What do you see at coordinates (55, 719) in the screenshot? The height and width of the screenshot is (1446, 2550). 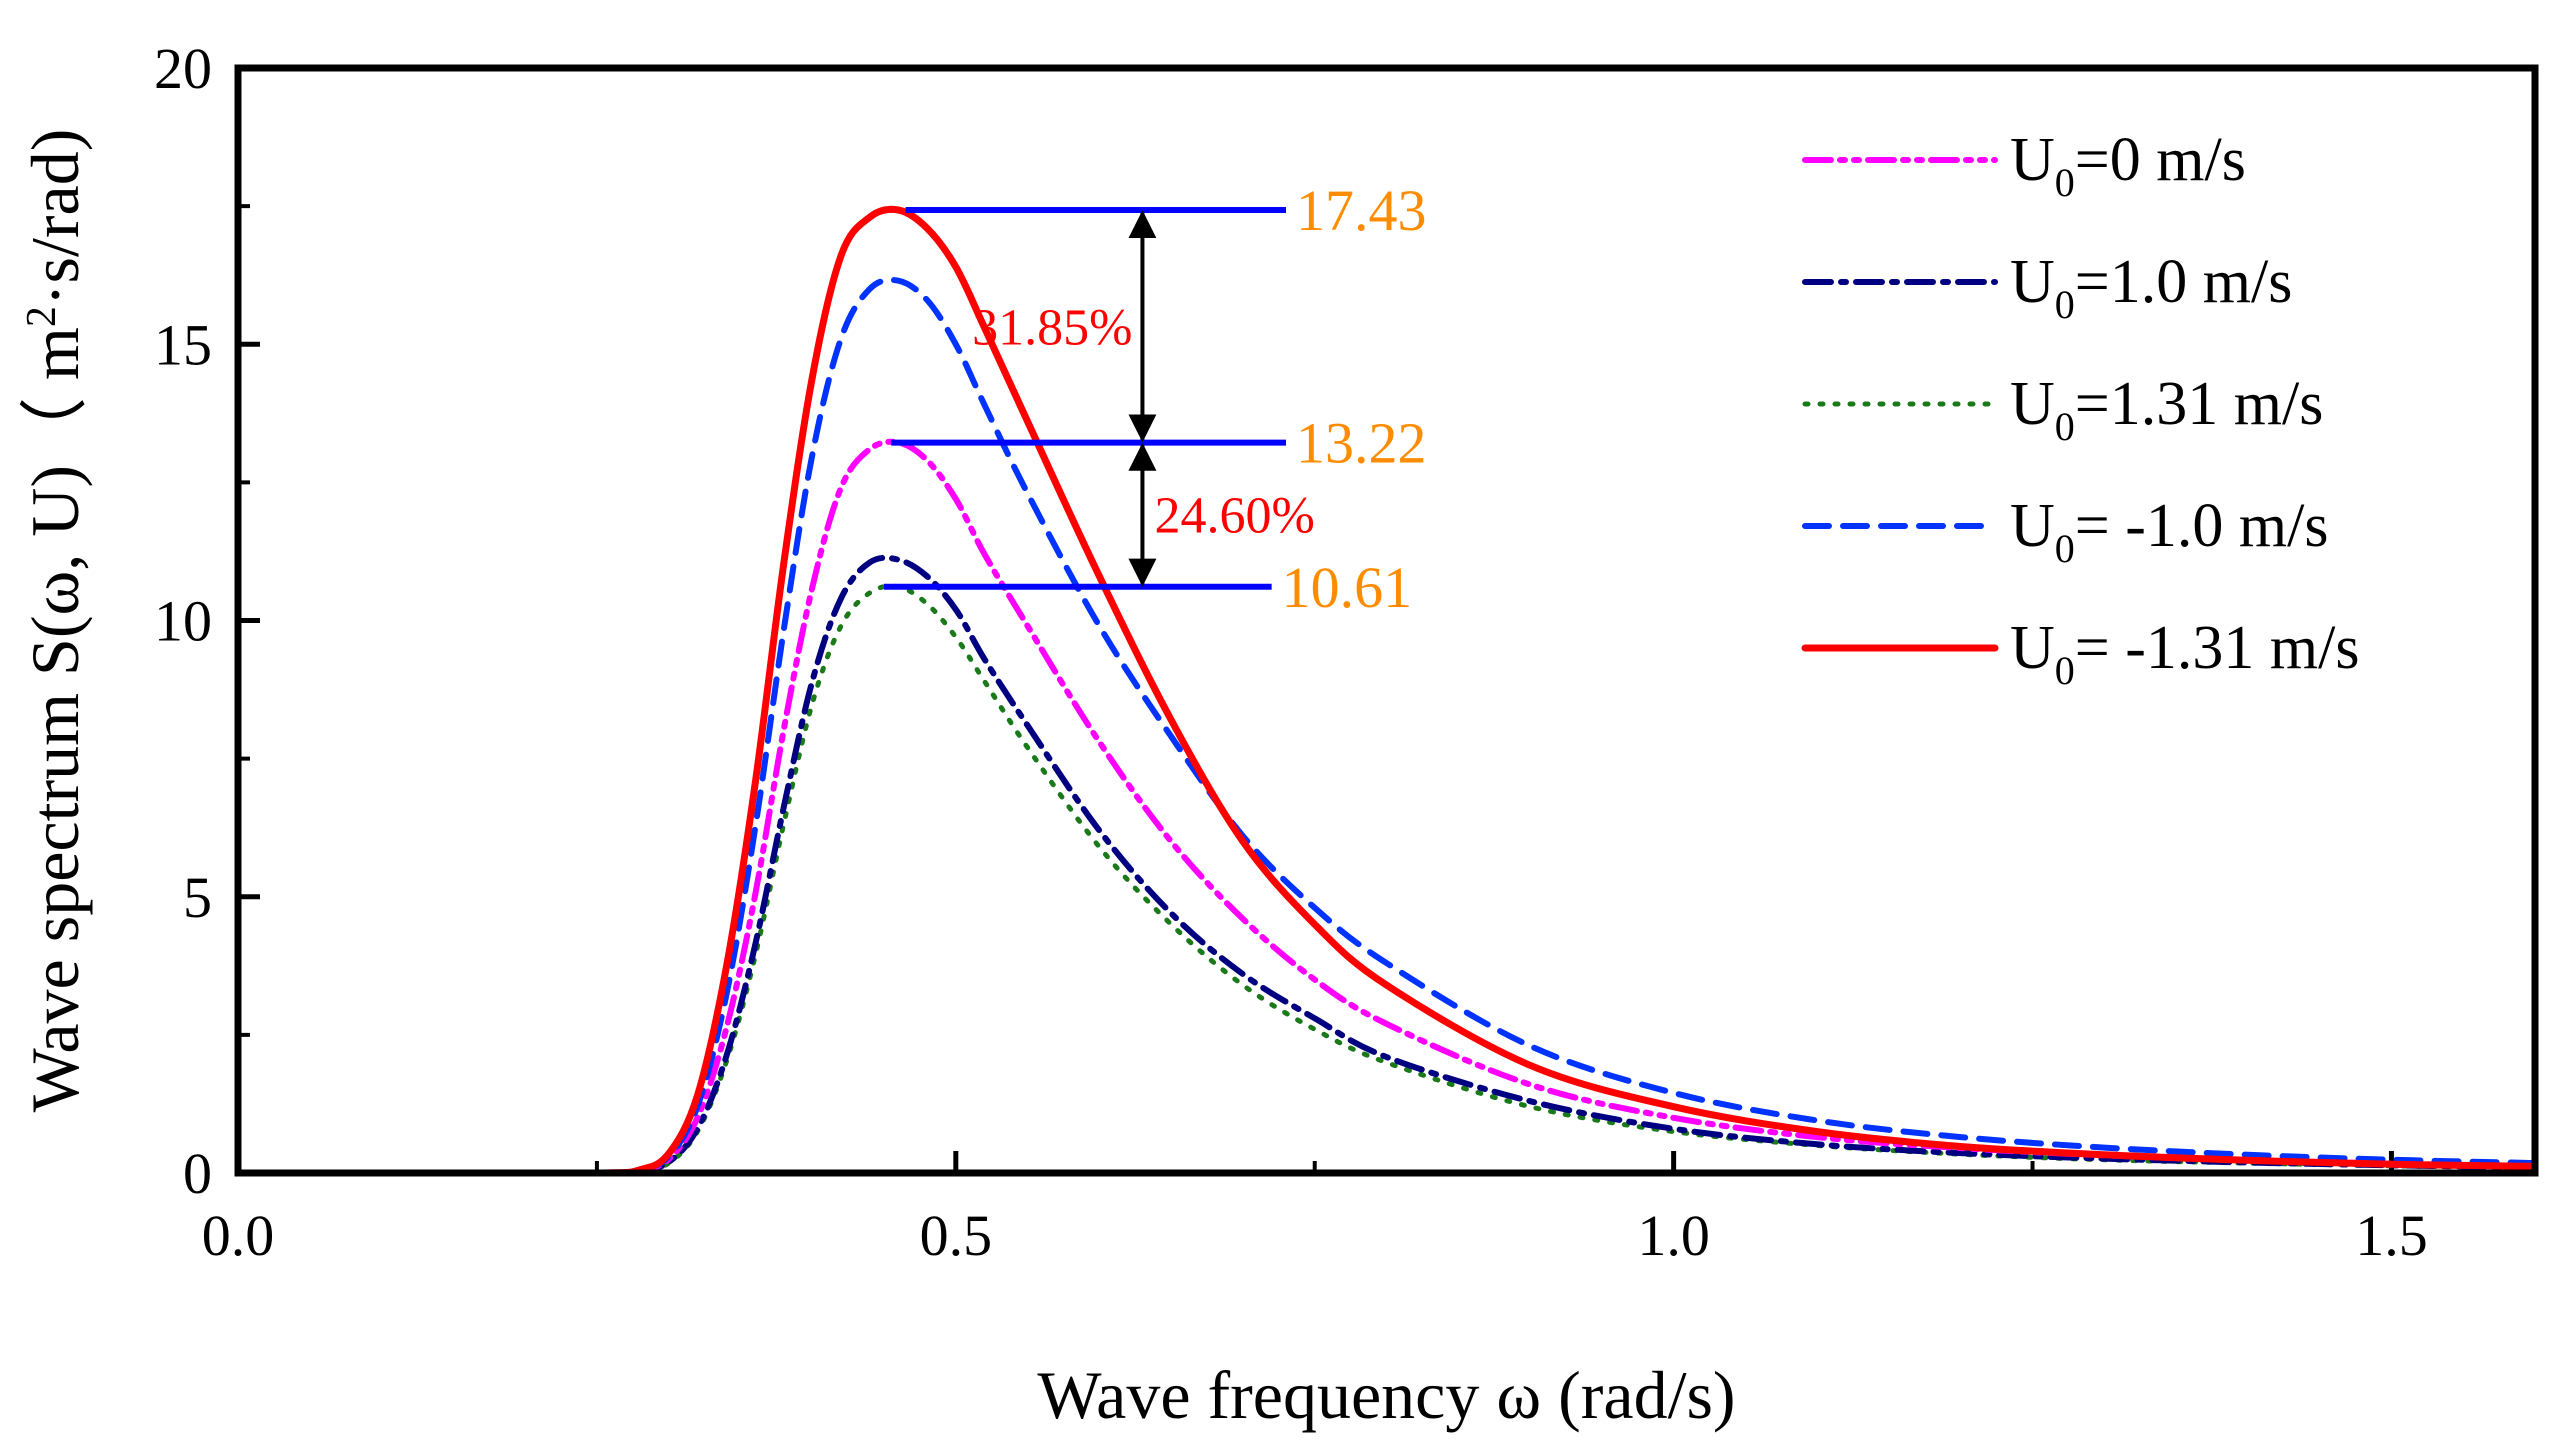 I see `y-axis-title-main: Wave spectrum S(ω, U)（ m` at bounding box center [55, 719].